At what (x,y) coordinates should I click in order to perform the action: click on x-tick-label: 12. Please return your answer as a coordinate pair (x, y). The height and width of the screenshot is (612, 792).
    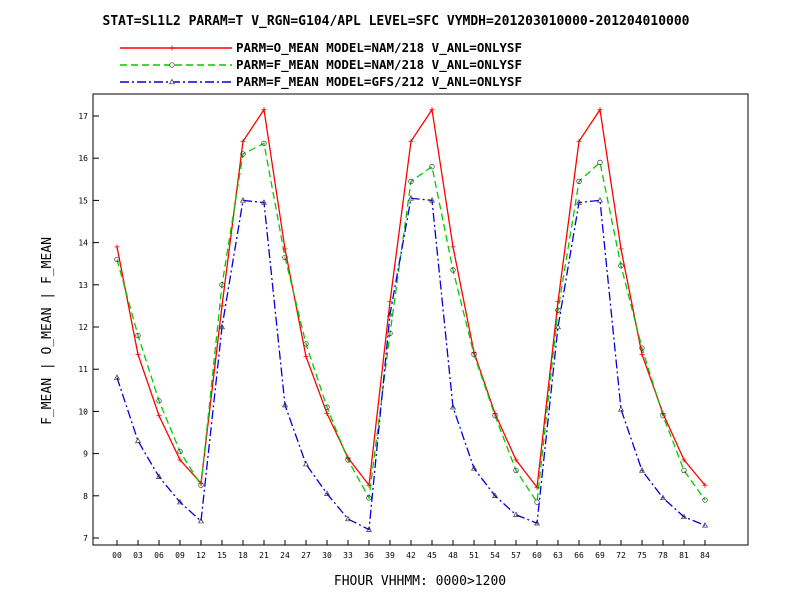
    Looking at the image, I should click on (201, 555).